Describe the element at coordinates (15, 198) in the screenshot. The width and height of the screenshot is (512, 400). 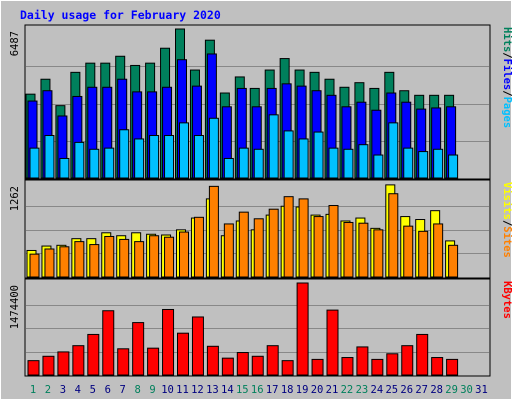
I see `visits-sites-max-label: 1262` at that location.